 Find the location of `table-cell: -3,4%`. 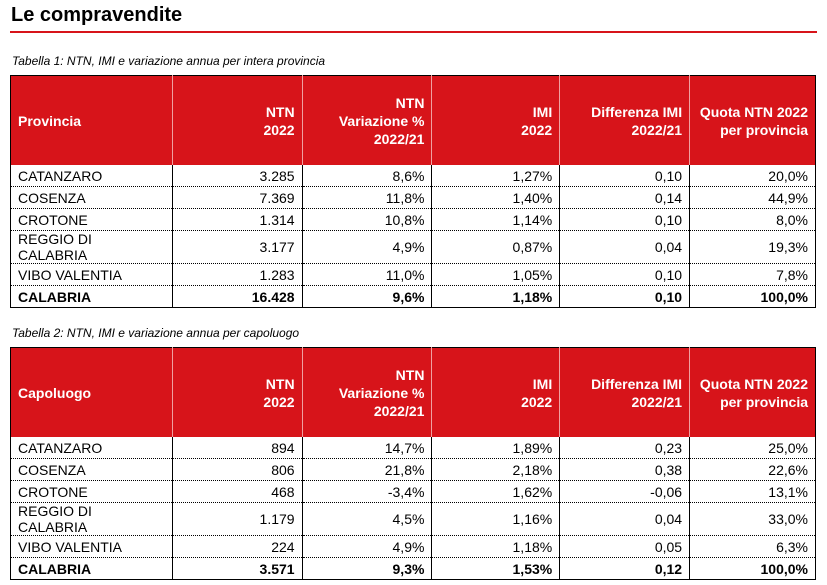

table-cell: -3,4% is located at coordinates (366, 491).